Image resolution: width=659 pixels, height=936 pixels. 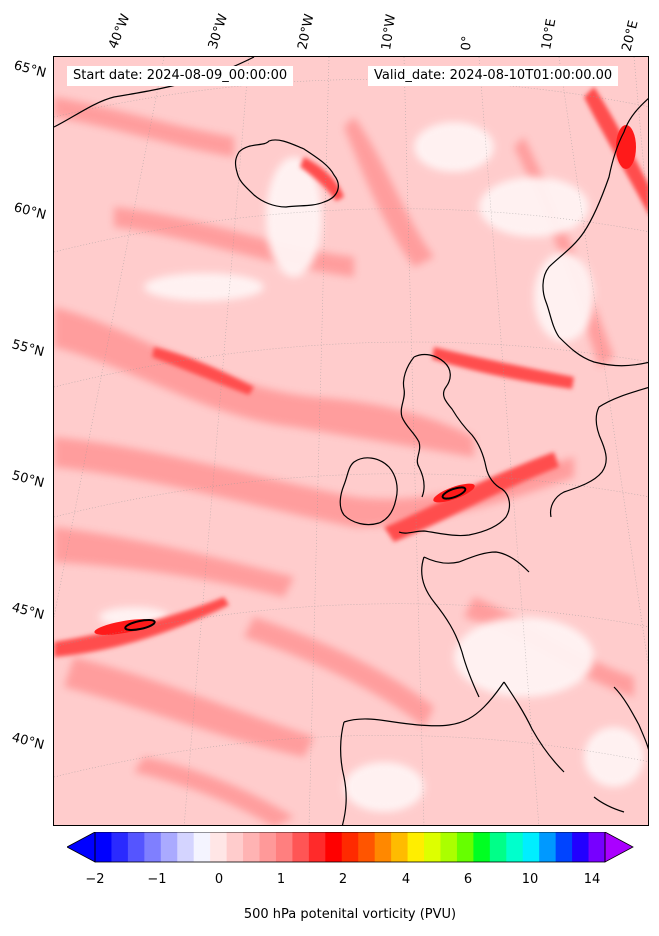 I want to click on colorbar-tick: −1, so click(x=157, y=879).